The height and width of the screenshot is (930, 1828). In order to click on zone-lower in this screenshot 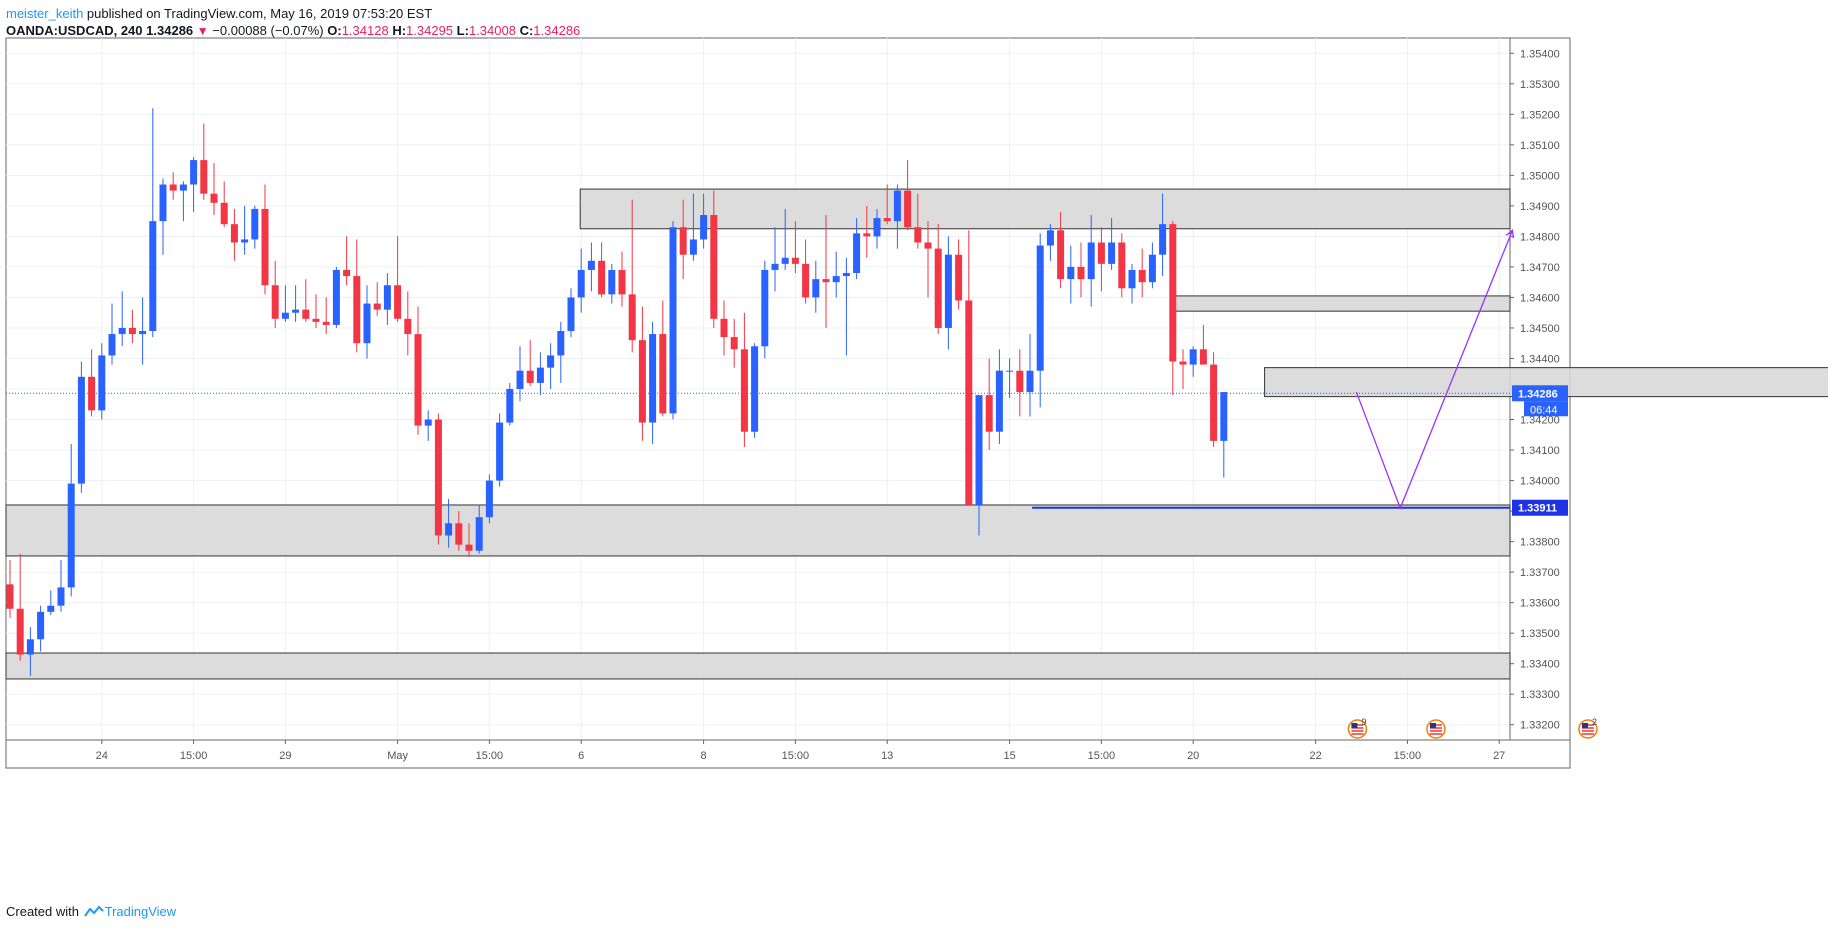, I will do `click(758, 666)`.